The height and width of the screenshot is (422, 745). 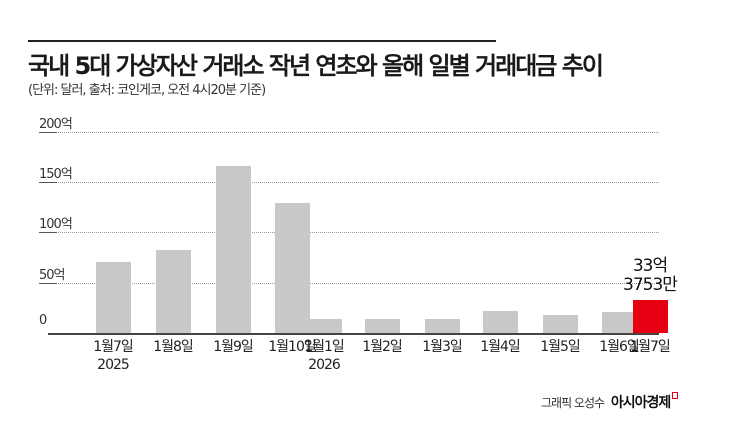 I want to click on x-axis-baseline, so click(x=353, y=334).